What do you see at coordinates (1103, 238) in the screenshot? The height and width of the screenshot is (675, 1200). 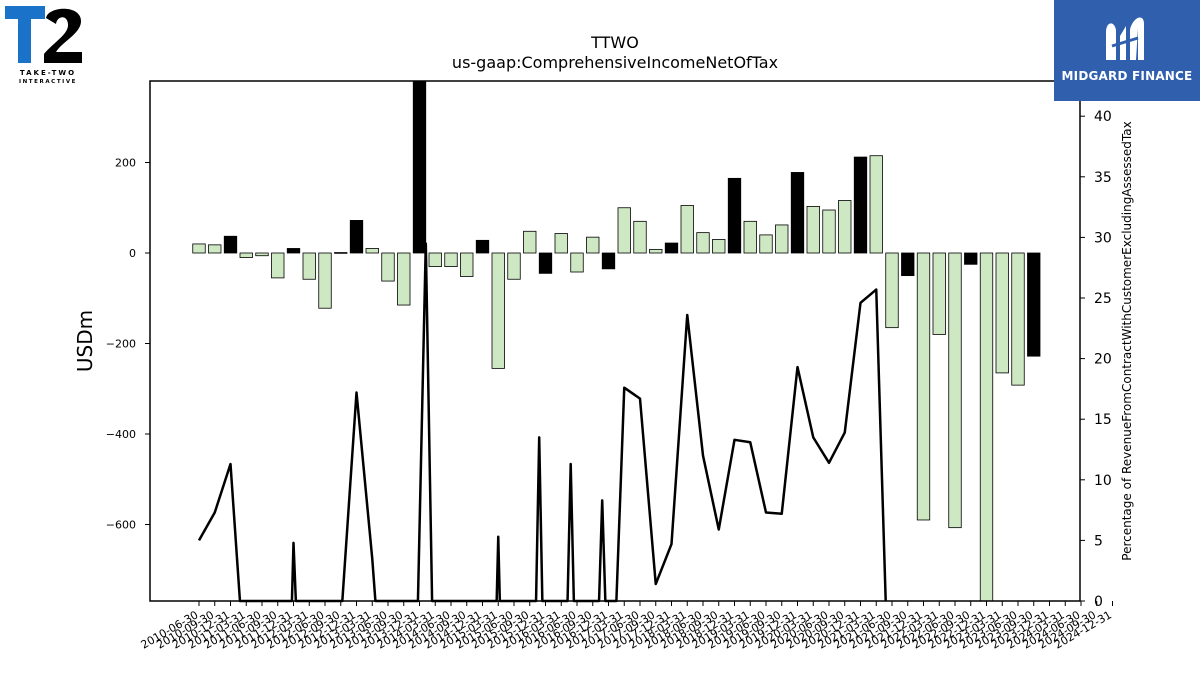 I see `y2-tick-label: 30` at bounding box center [1103, 238].